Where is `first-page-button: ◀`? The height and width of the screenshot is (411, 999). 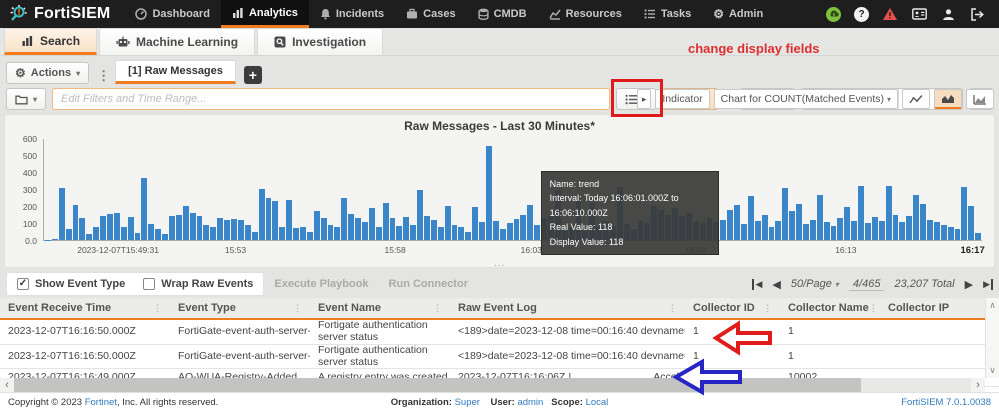 first-page-button: ◀ is located at coordinates (757, 284).